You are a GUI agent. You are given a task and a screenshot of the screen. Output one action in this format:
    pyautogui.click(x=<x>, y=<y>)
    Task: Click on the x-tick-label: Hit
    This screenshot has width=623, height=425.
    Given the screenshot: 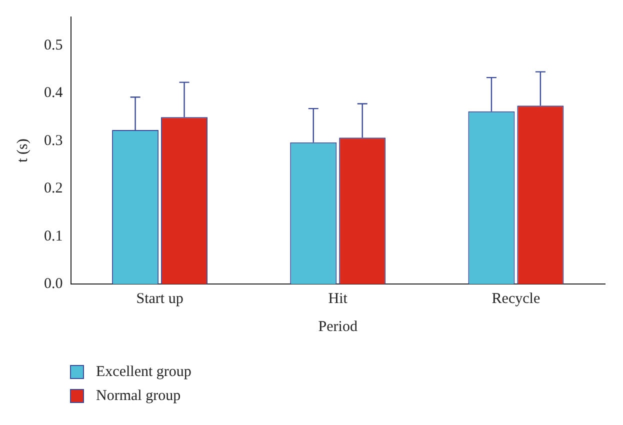 What is the action you would take?
    pyautogui.click(x=338, y=298)
    